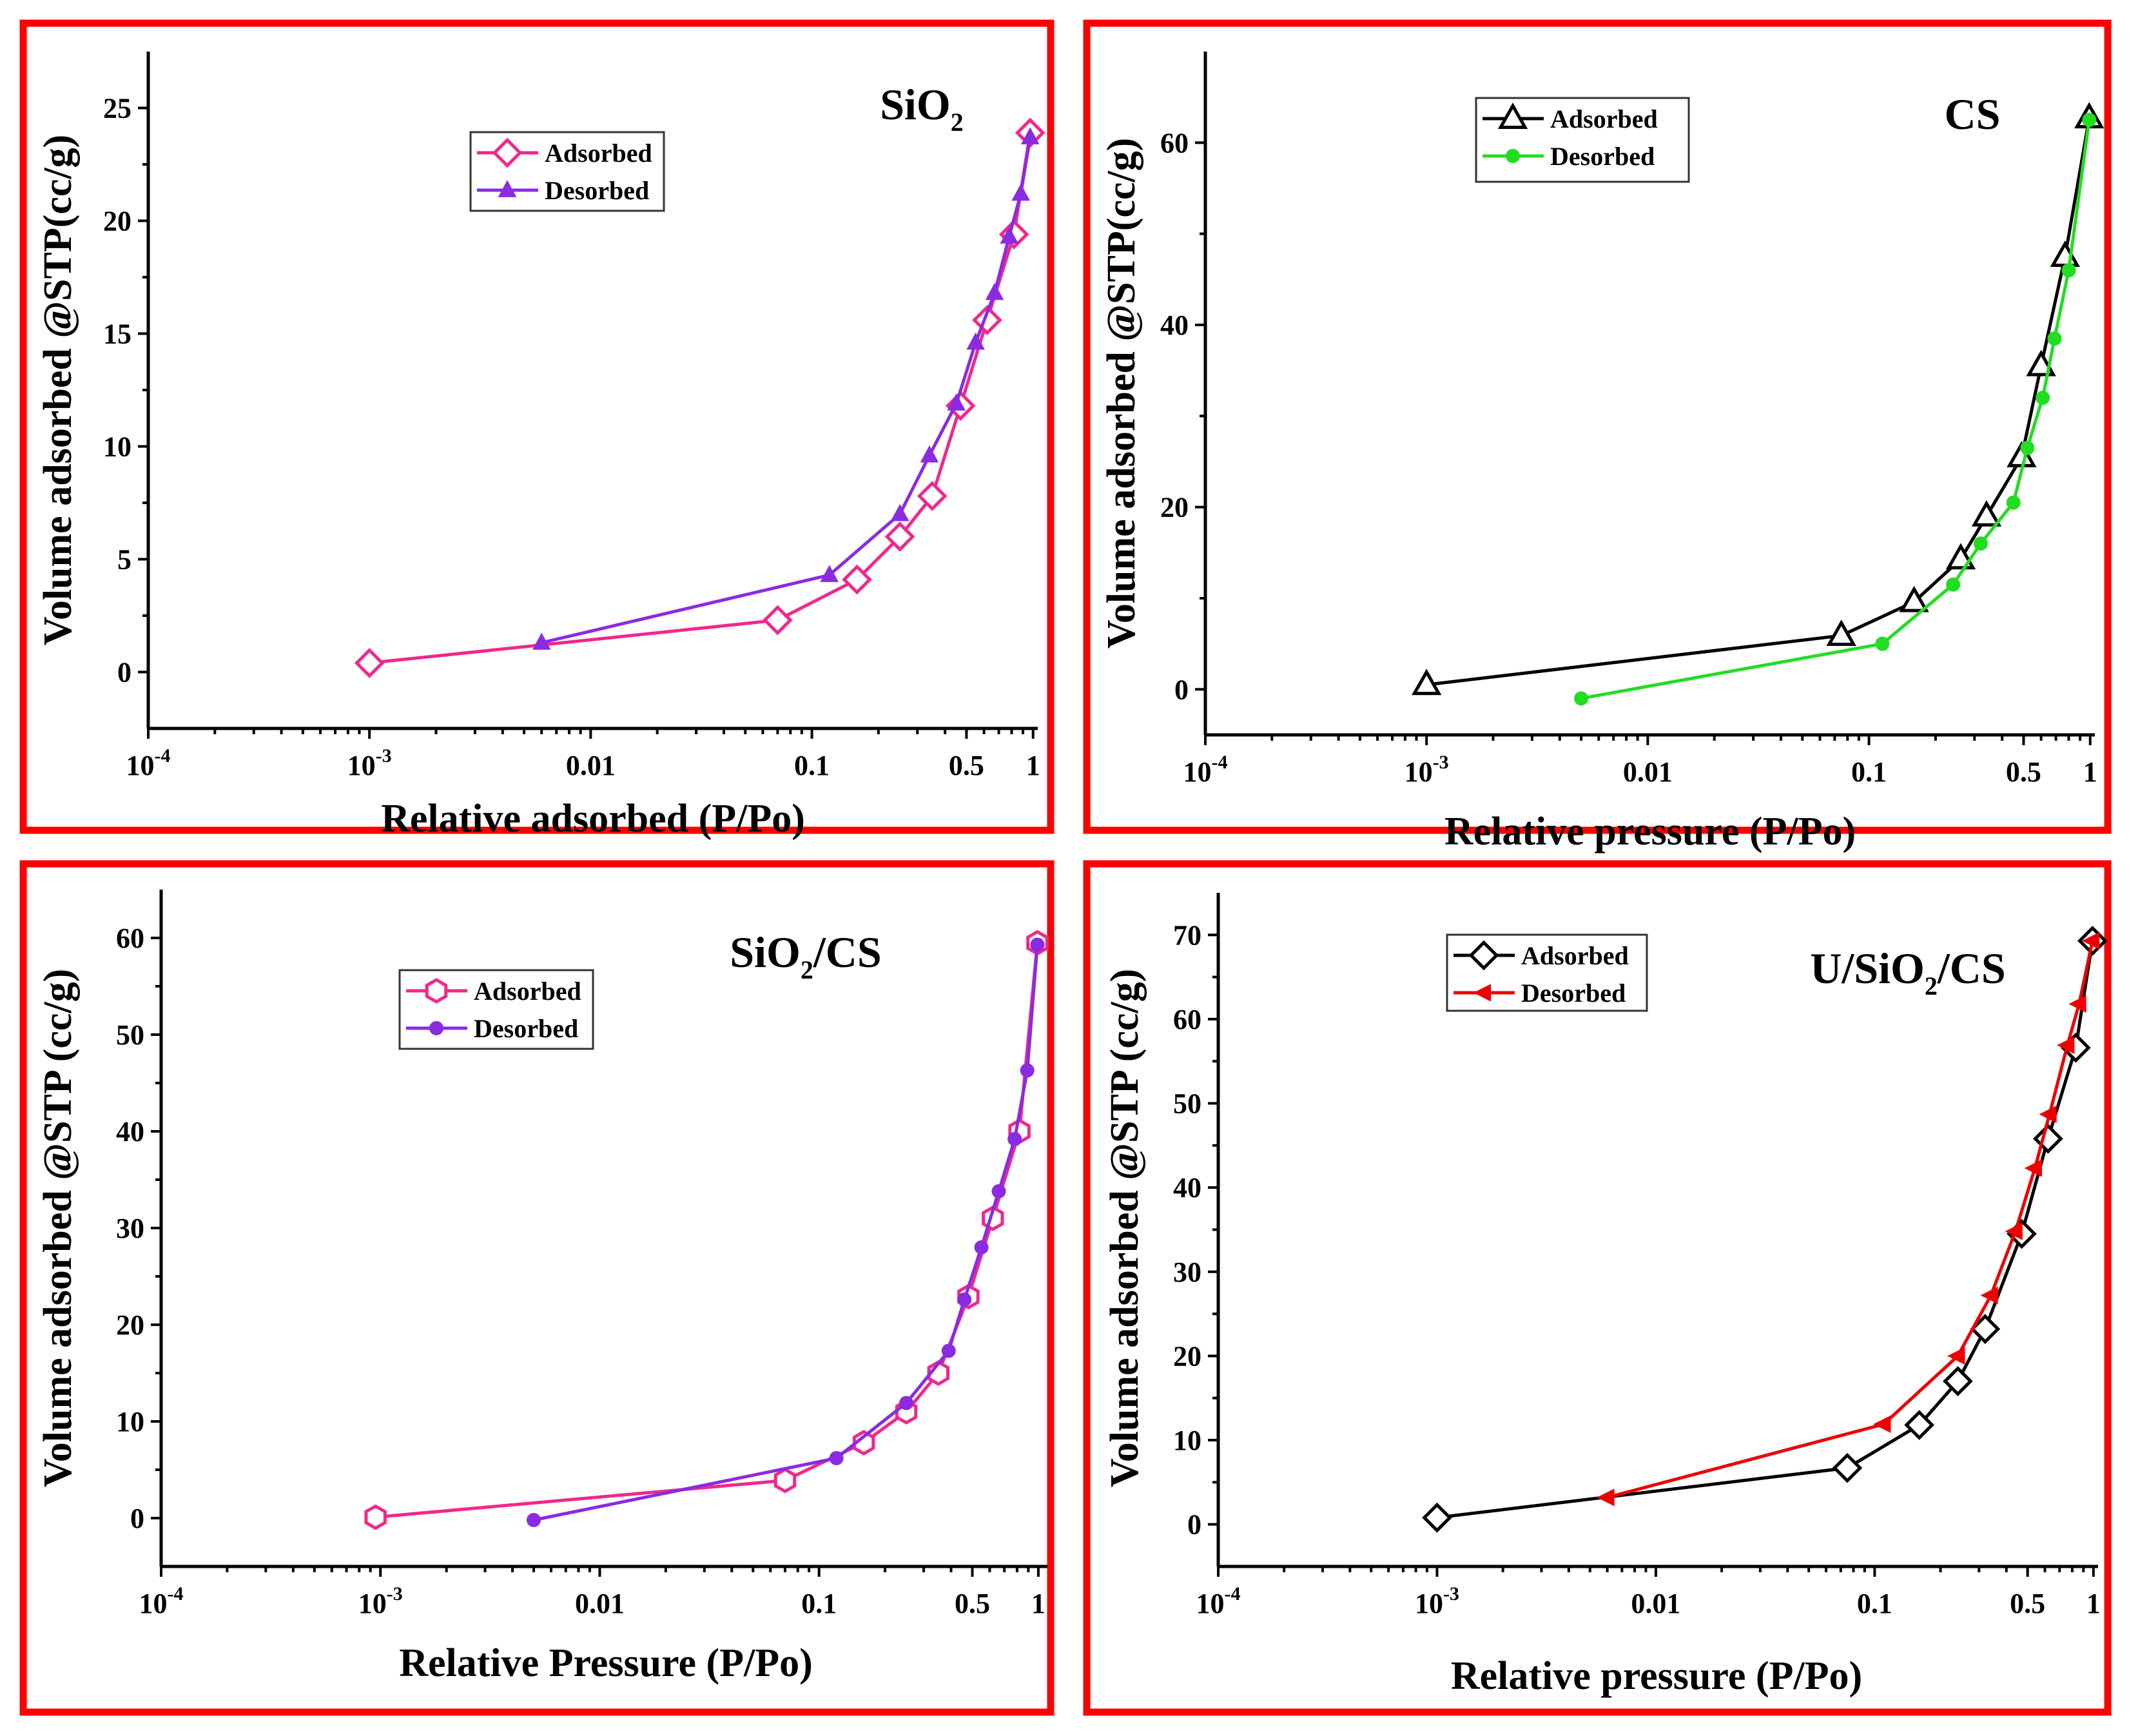  Describe the element at coordinates (847, 953) in the screenshot. I see `panel-title-rest: /CS` at that location.